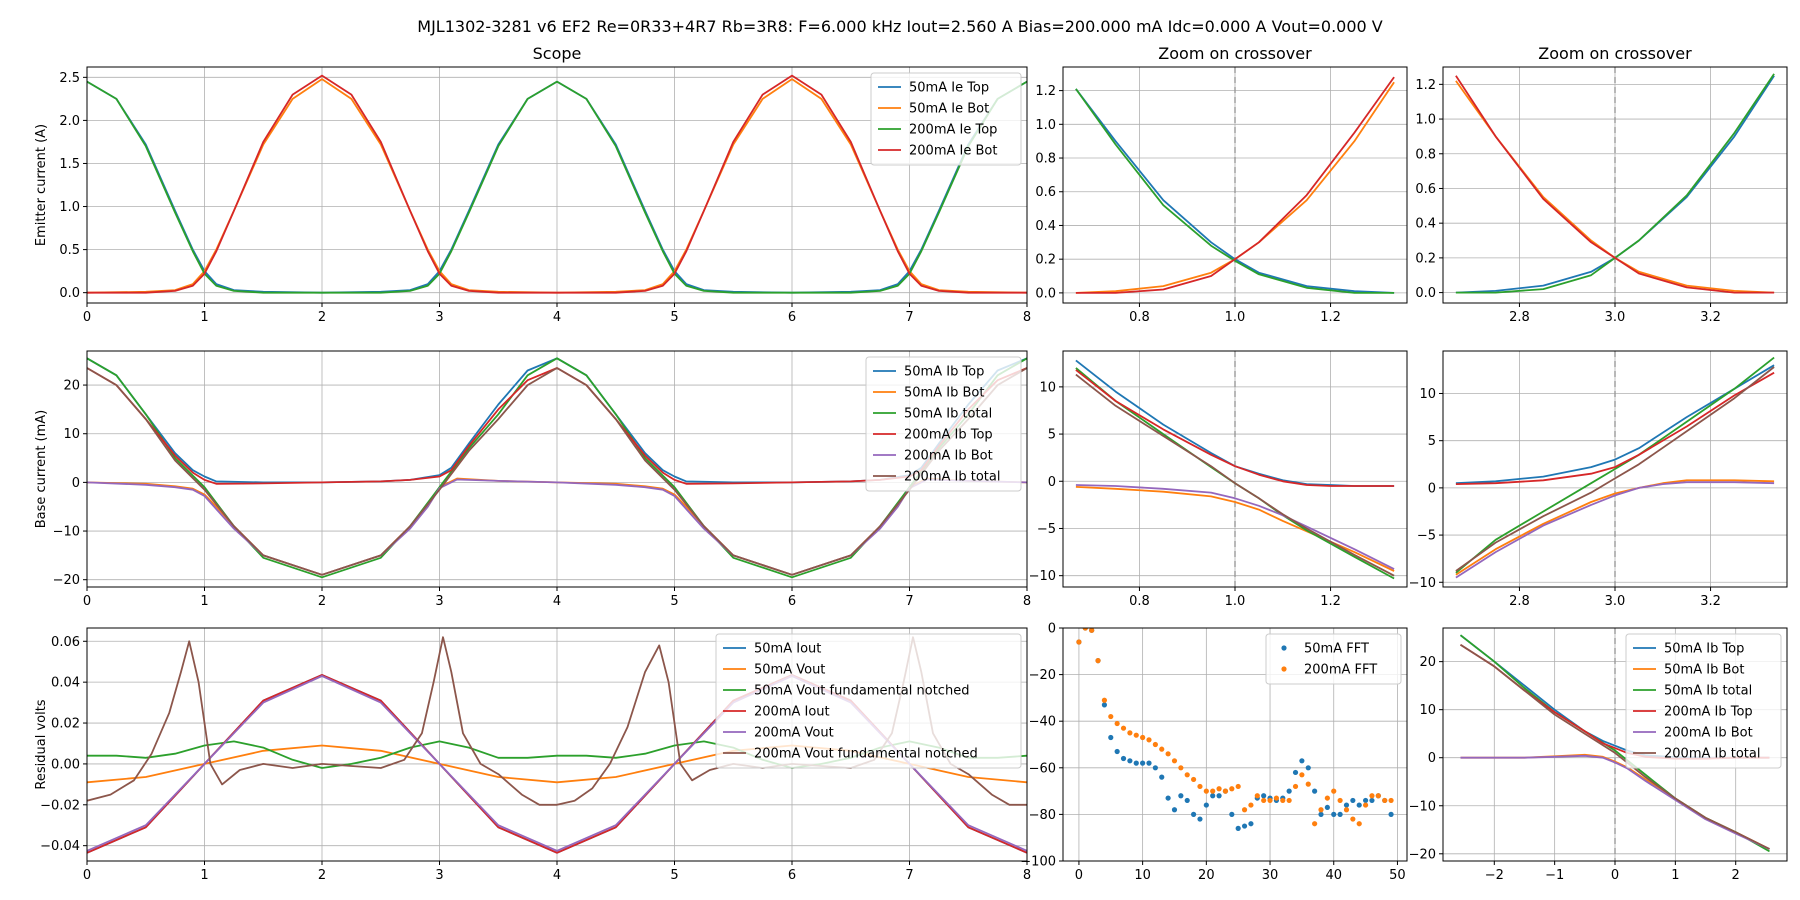  Describe the element at coordinates (1142, 875) in the screenshot. I see `x-tick-label: 10` at that location.